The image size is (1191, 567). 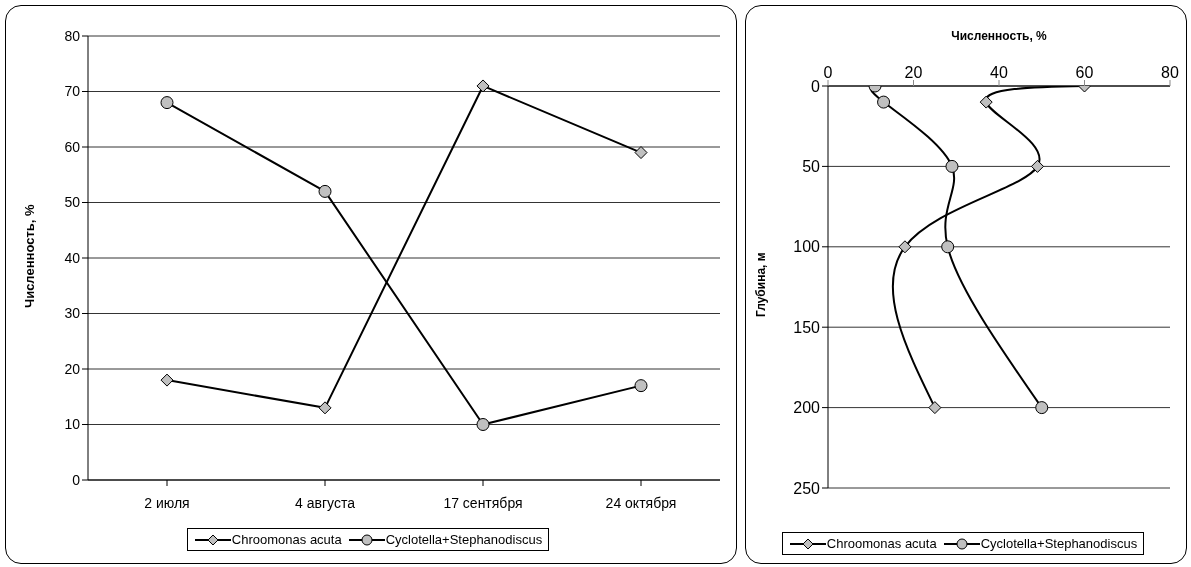 I want to click on x-tick-label: 17 сентября, so click(x=483, y=502).